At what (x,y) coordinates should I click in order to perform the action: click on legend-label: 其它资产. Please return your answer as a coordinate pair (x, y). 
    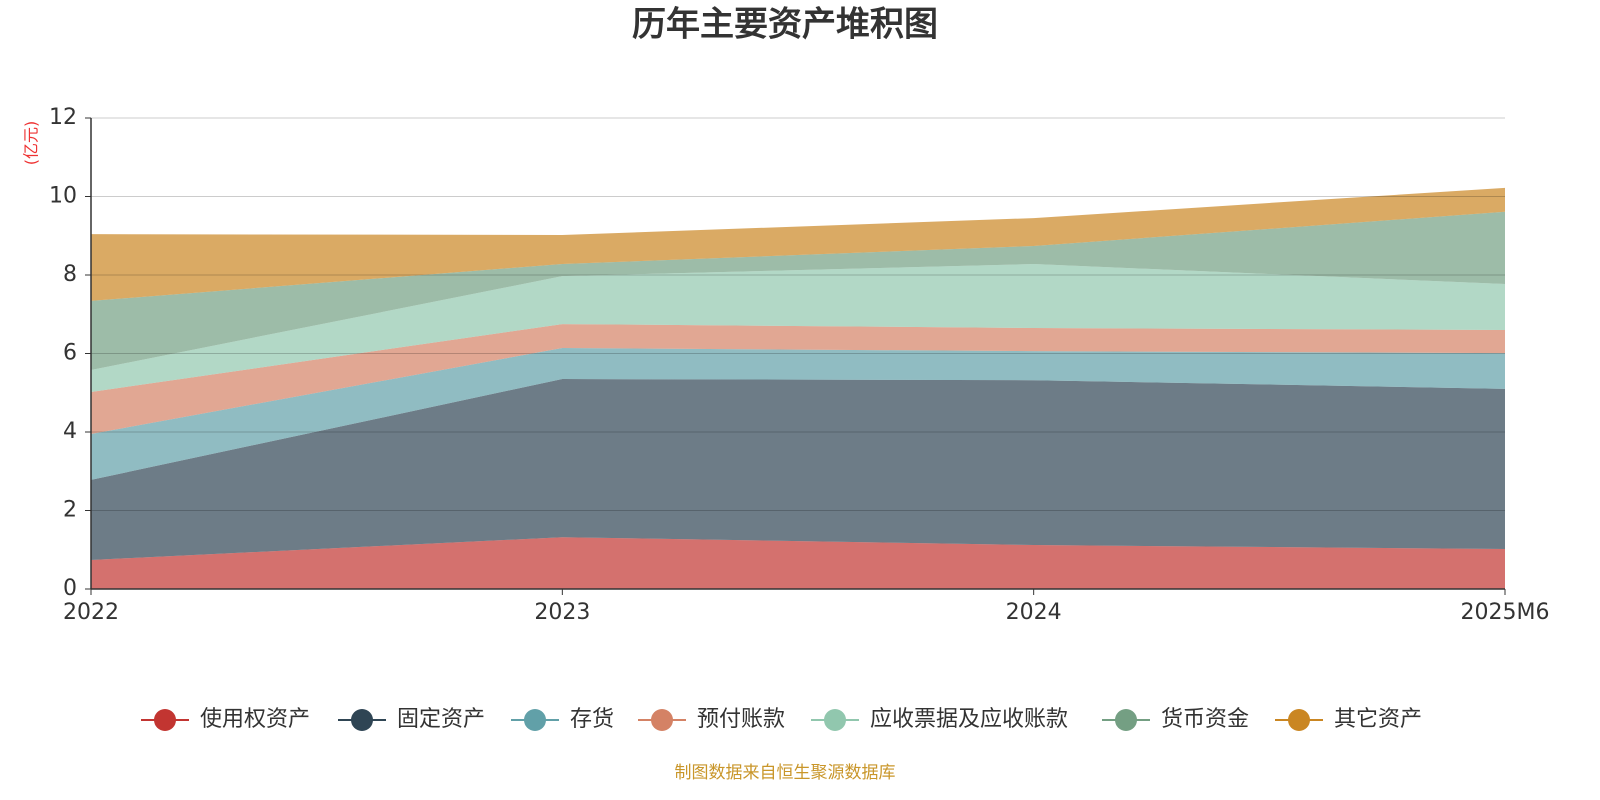
    Looking at the image, I should click on (1378, 719).